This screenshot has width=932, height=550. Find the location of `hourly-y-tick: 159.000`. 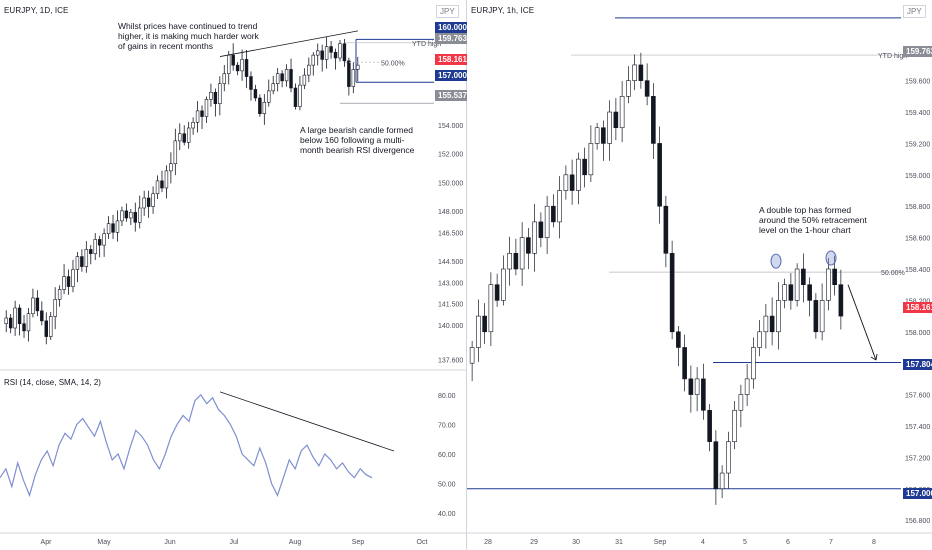

hourly-y-tick: 159.000 is located at coordinates (917, 176).